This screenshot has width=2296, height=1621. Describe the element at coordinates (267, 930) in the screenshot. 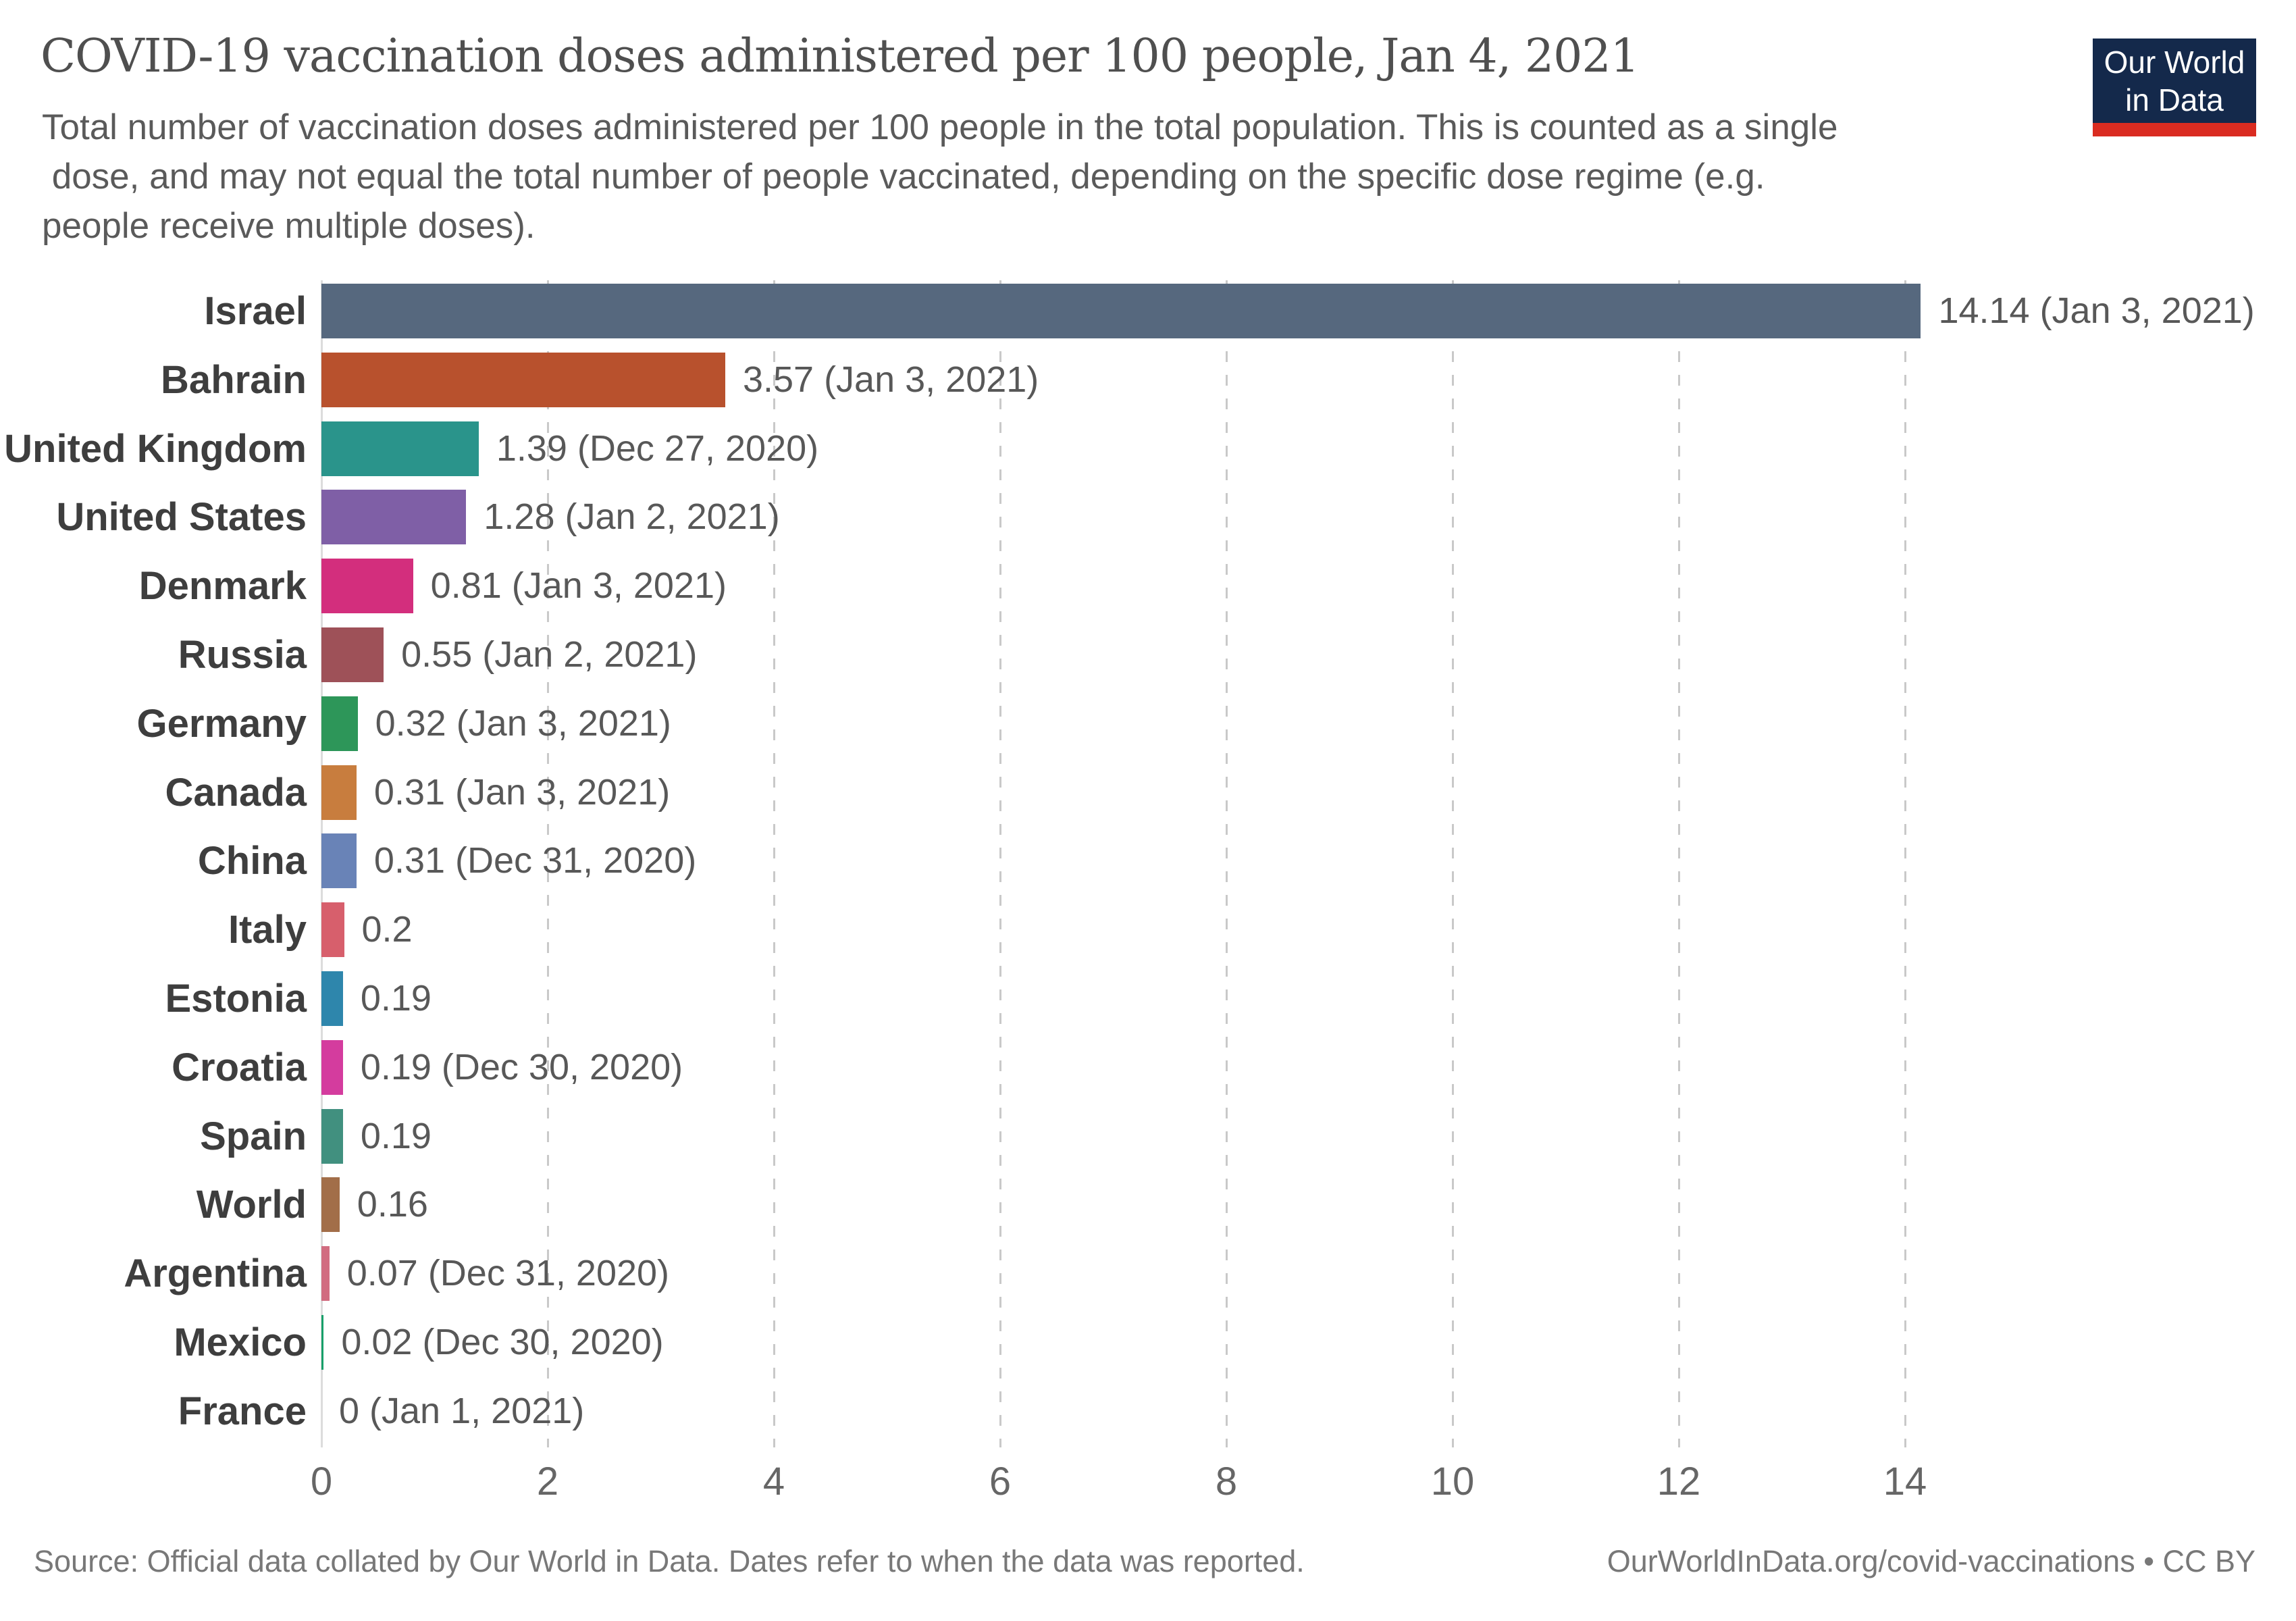

I see `country-label: Italy` at that location.